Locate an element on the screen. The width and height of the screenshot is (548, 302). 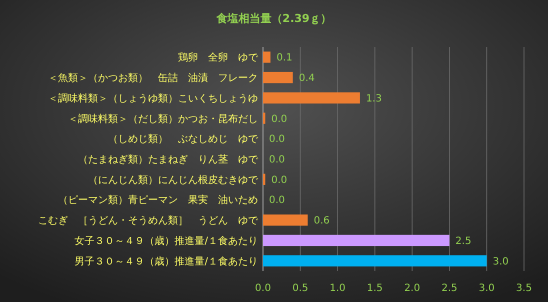
x-tick-label: 0.5 is located at coordinates (300, 288).